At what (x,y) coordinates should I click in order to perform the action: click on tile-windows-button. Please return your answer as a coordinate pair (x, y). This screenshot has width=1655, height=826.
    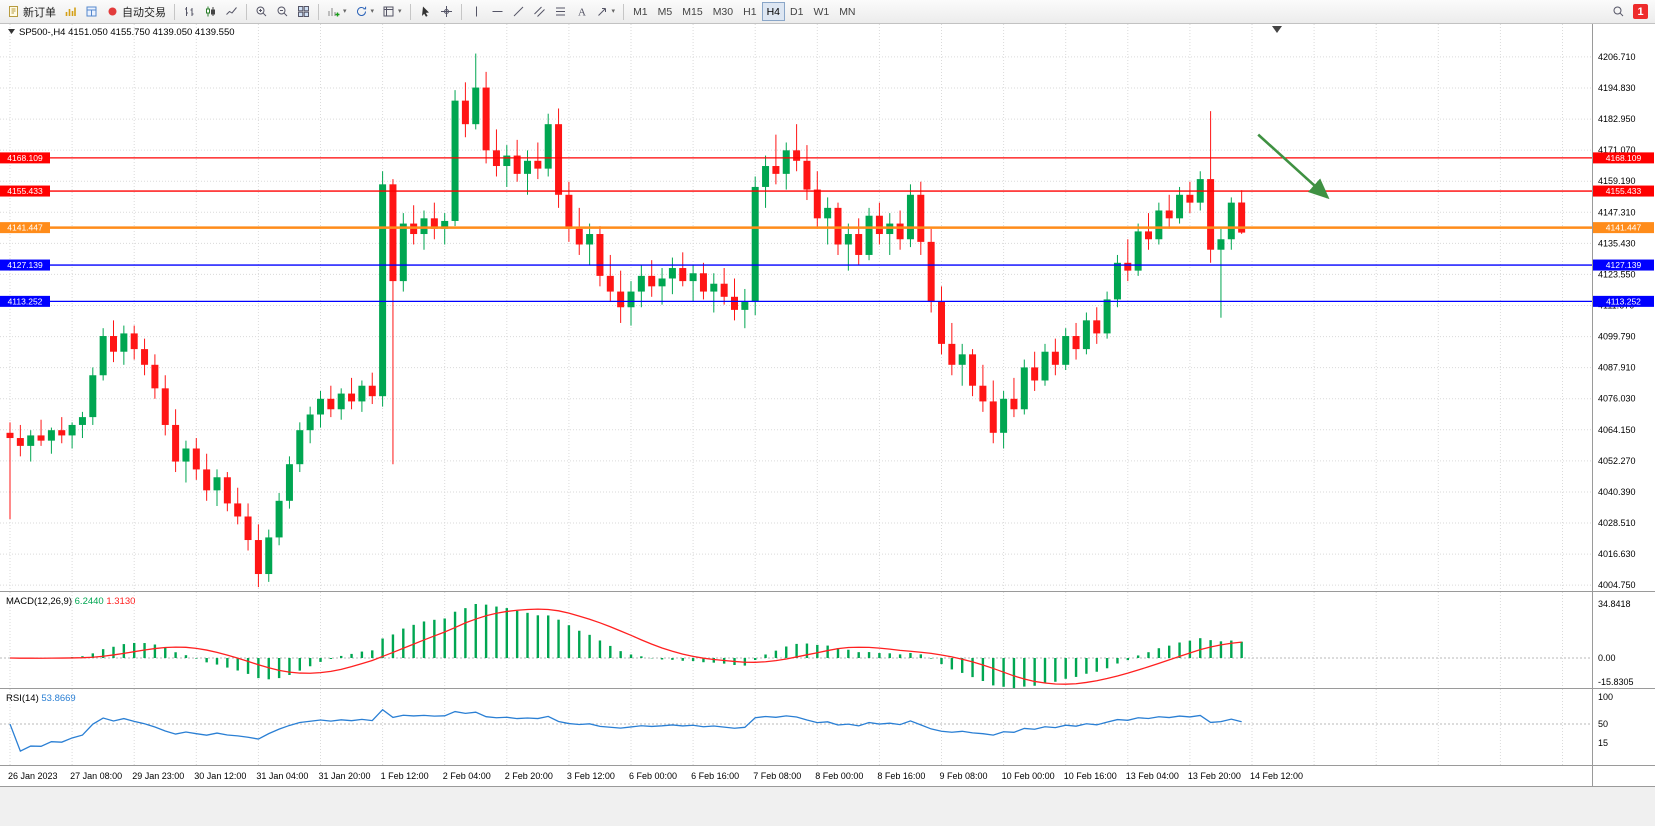
    Looking at the image, I should click on (303, 11).